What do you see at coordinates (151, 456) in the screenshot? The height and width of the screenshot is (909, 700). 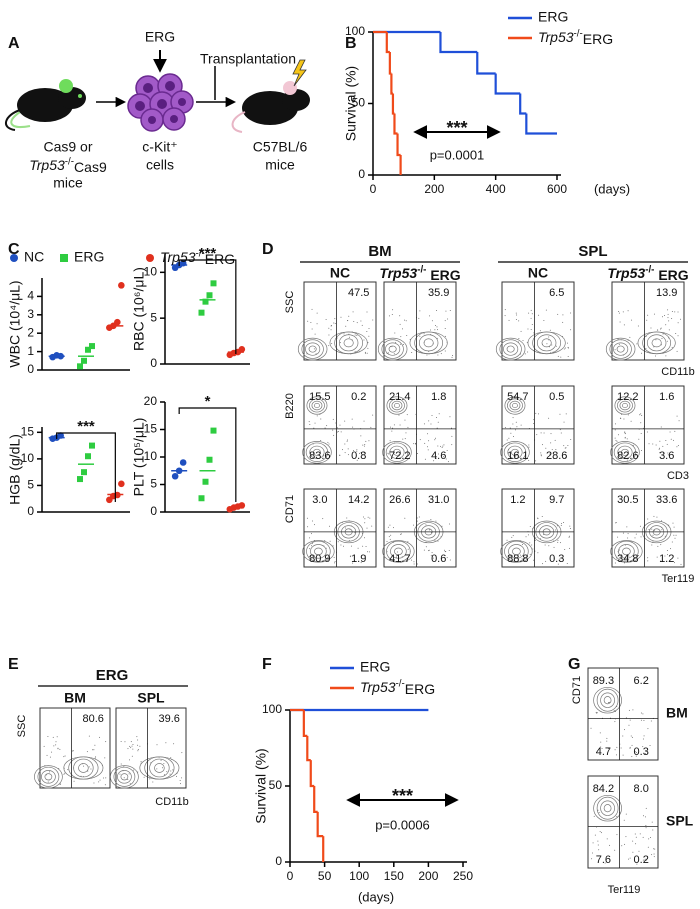 I see `y-tick-label: 10` at bounding box center [151, 456].